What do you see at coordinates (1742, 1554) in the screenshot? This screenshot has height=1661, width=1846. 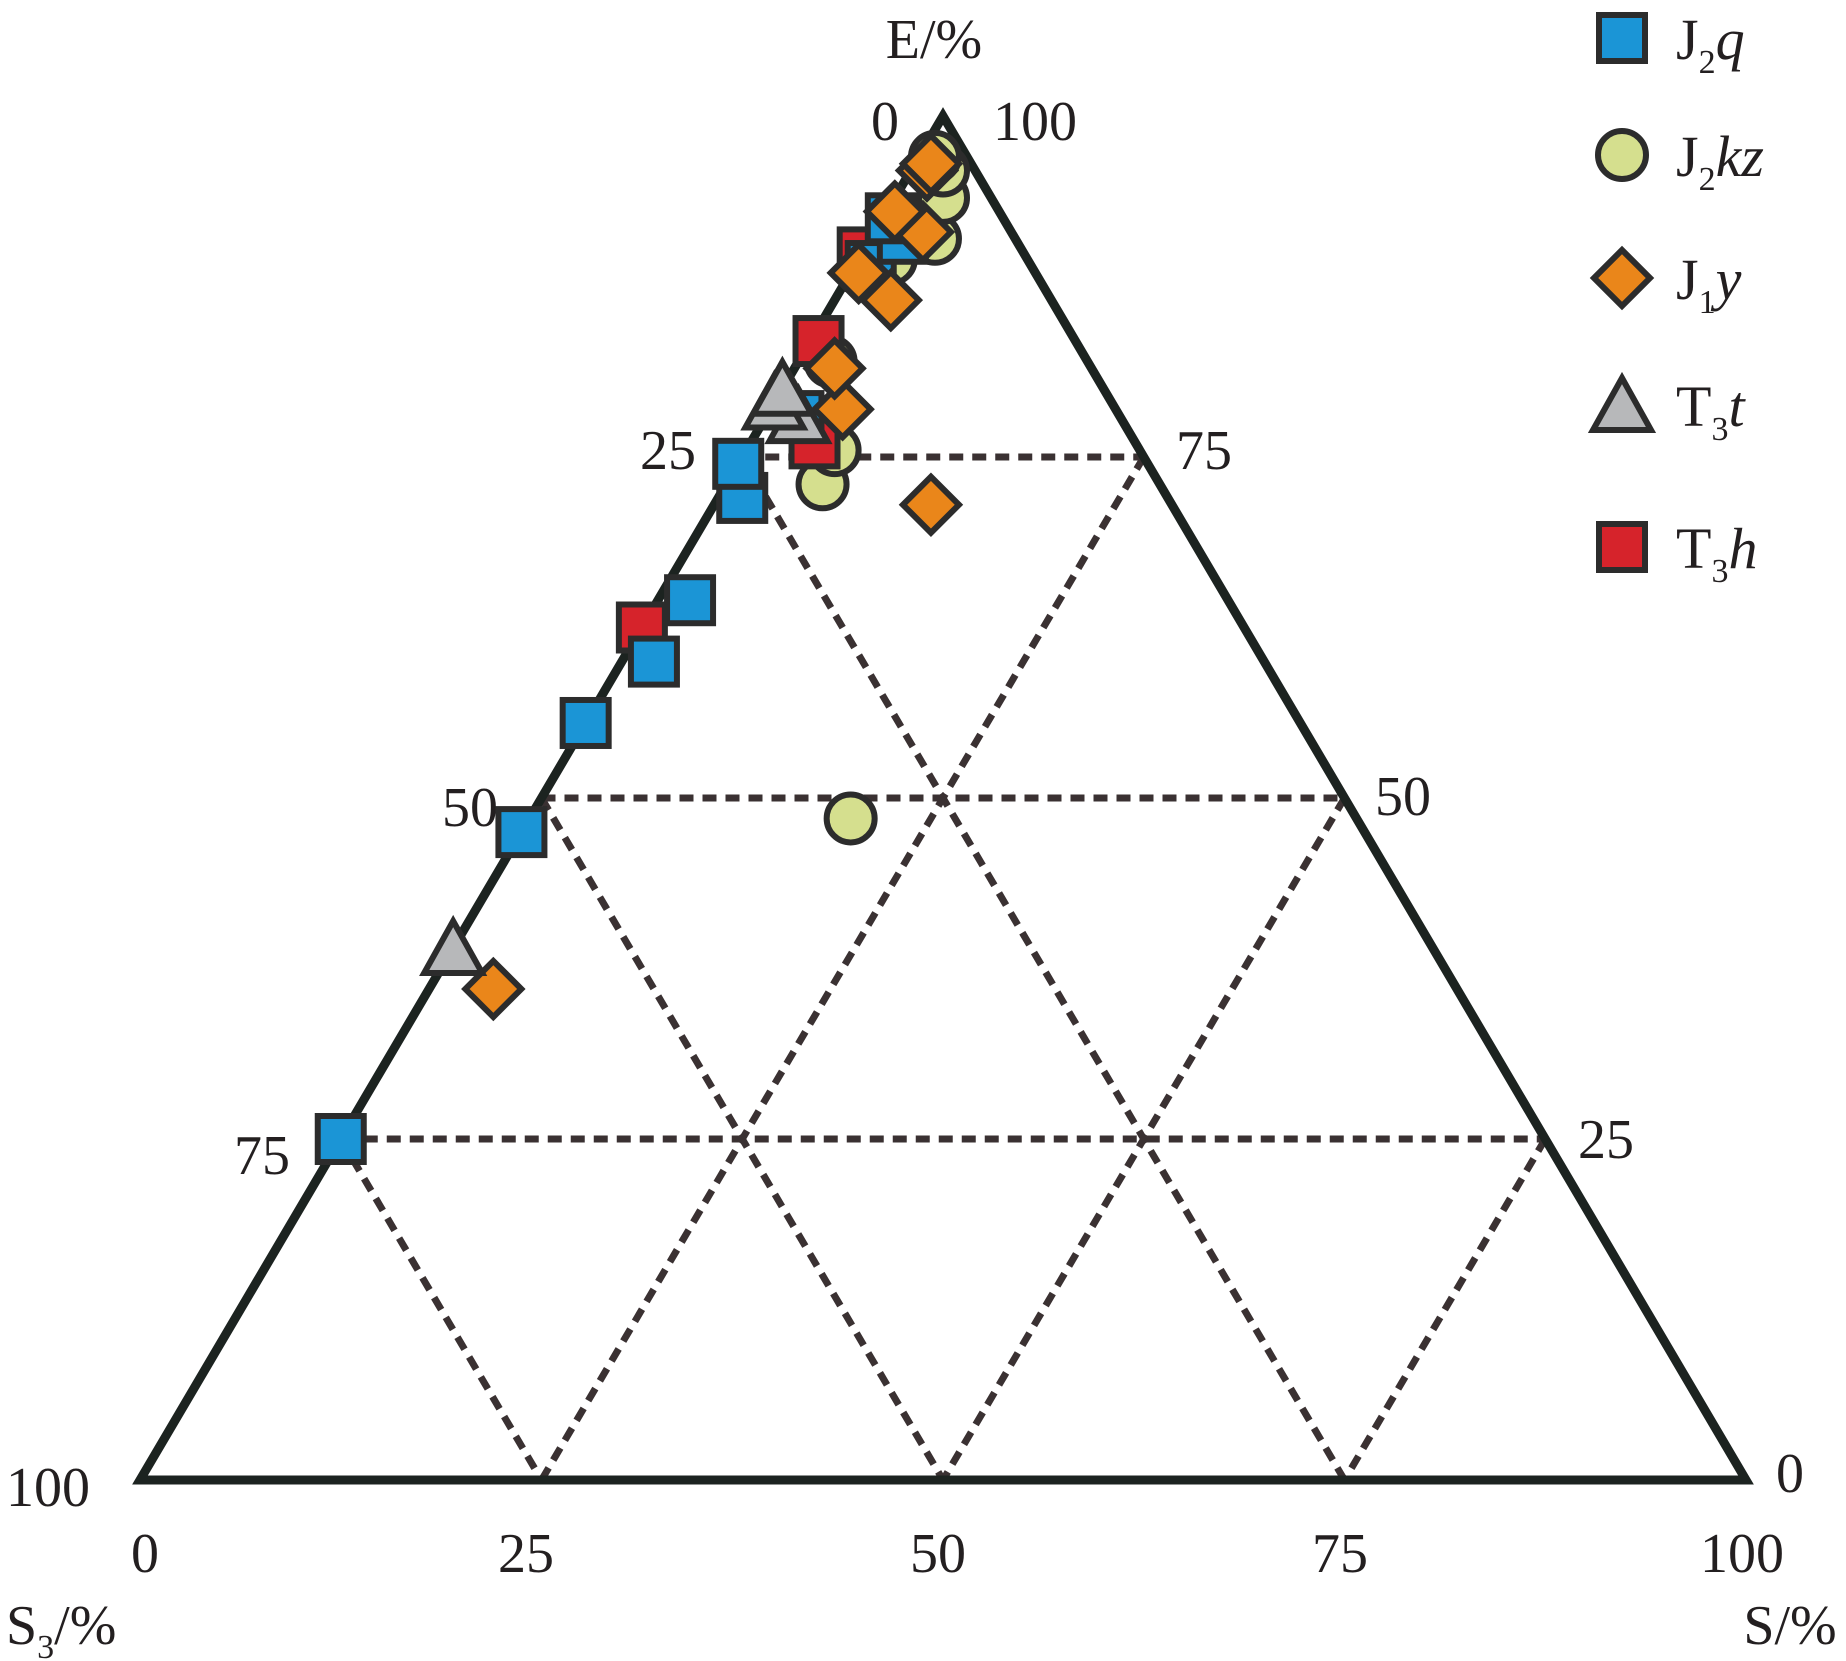 I see `bottom-tick-label: 100` at bounding box center [1742, 1554].